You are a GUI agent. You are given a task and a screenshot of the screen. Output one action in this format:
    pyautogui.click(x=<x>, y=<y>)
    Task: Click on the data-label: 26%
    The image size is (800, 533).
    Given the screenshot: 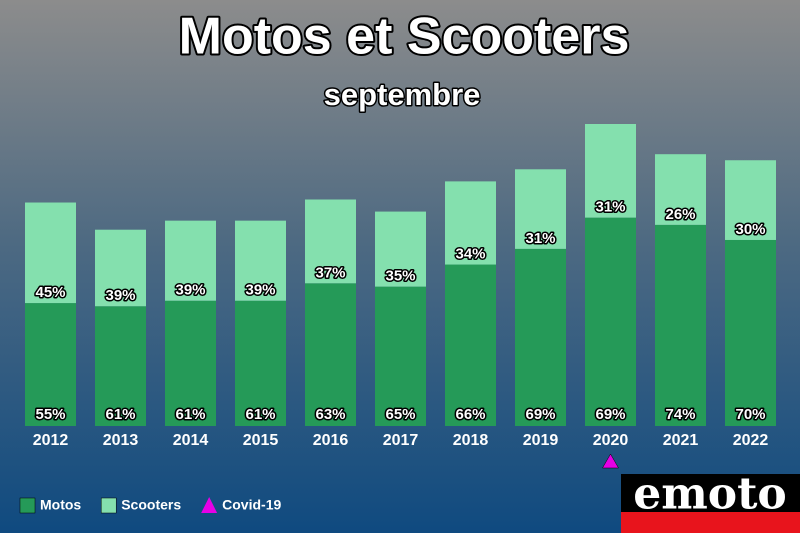 What is the action you would take?
    pyautogui.click(x=680, y=214)
    